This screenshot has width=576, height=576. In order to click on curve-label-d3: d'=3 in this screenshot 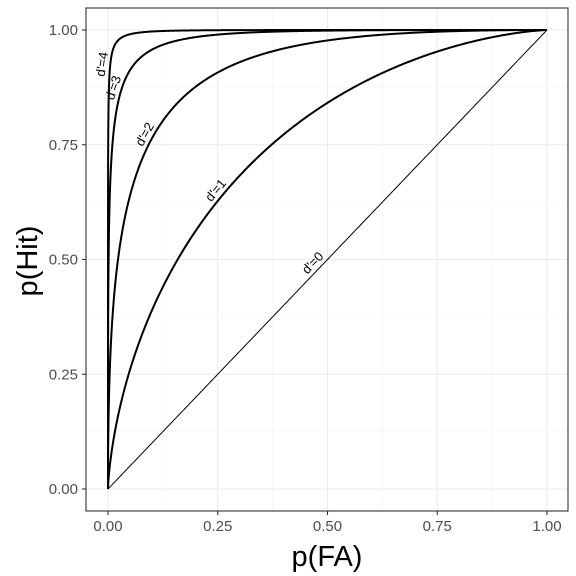, I will do `click(113, 88)`.